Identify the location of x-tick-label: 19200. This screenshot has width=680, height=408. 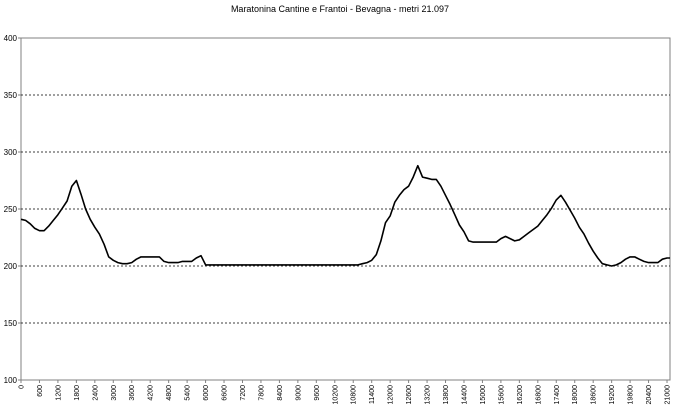
(612, 395).